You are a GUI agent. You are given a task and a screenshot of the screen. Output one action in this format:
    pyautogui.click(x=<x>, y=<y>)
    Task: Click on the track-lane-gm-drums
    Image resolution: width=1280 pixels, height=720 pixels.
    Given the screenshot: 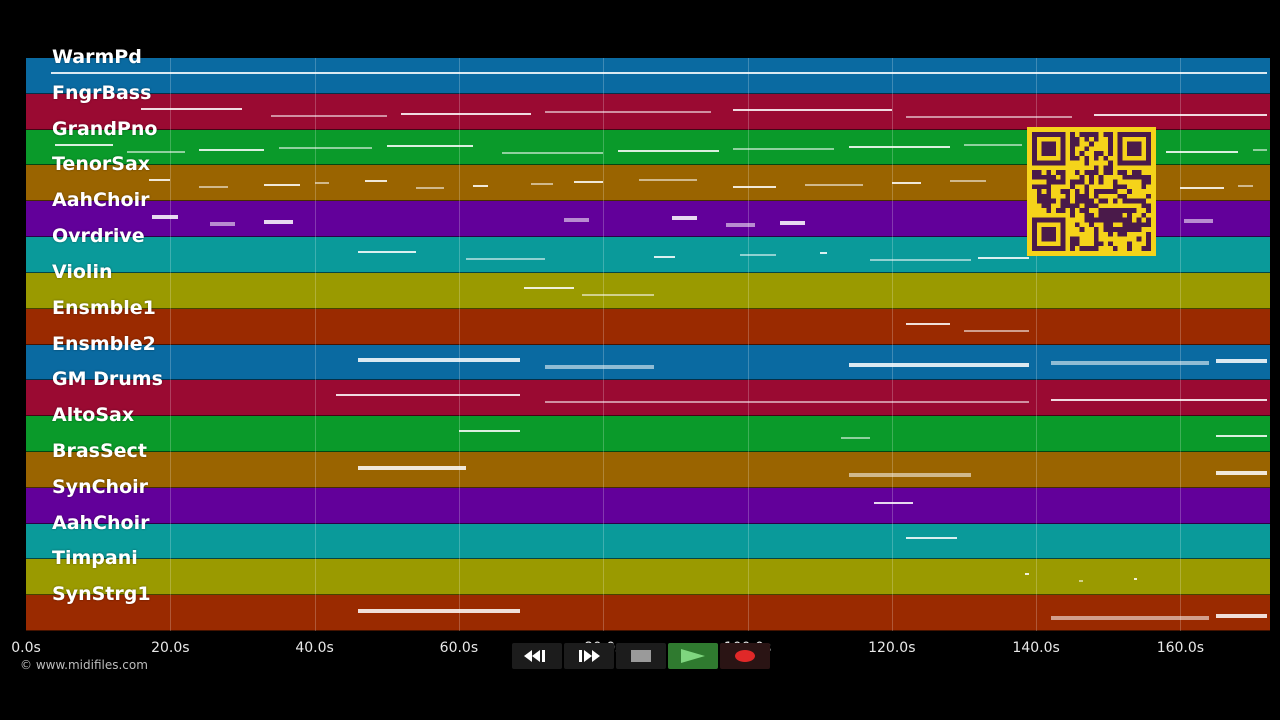 What is the action you would take?
    pyautogui.click(x=648, y=398)
    